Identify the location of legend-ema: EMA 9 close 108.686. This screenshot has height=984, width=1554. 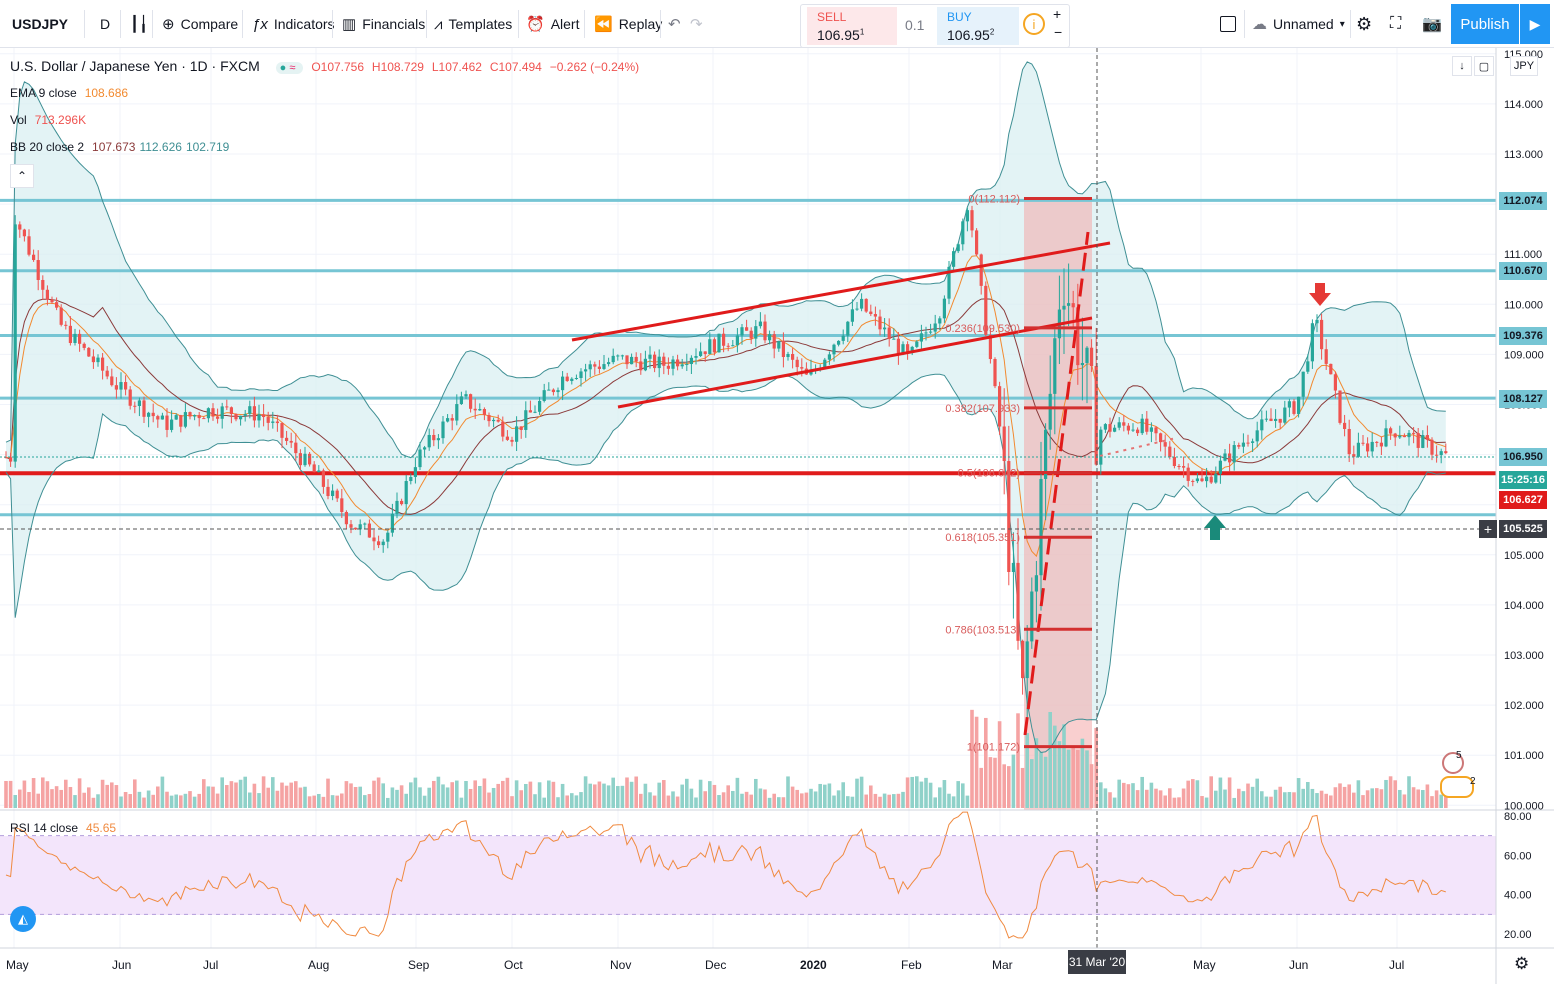
(71, 93).